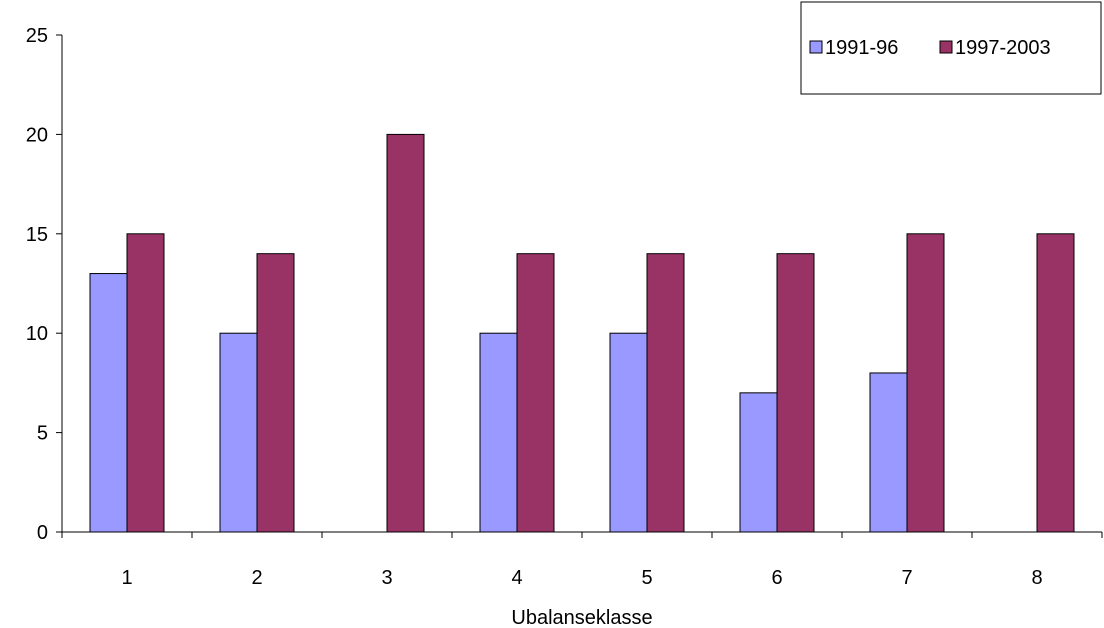 The height and width of the screenshot is (628, 1104). What do you see at coordinates (1036, 578) in the screenshot?
I see `x-tick-label: 8` at bounding box center [1036, 578].